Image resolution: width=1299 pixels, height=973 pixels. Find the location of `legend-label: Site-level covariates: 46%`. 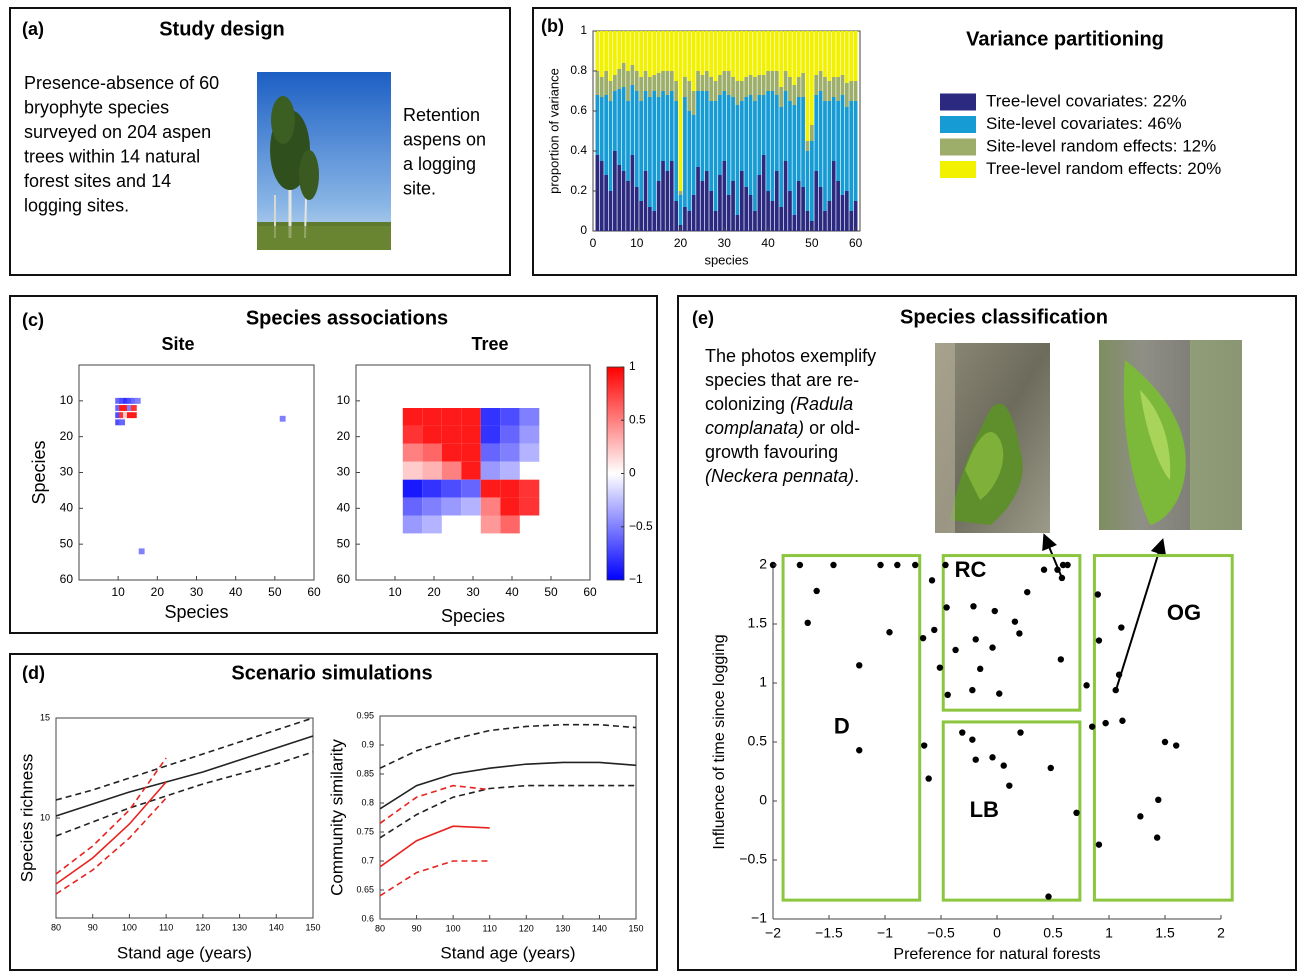

legend-label: Site-level covariates: 46% is located at coordinates (1084, 123).